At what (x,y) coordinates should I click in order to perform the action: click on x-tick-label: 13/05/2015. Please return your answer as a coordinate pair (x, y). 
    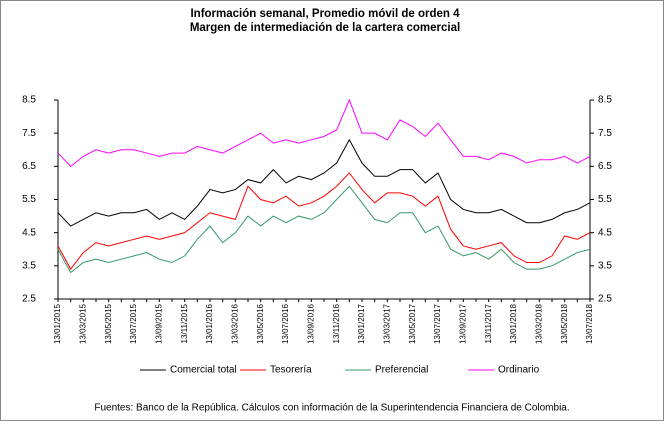
    Looking at the image, I should click on (108, 323).